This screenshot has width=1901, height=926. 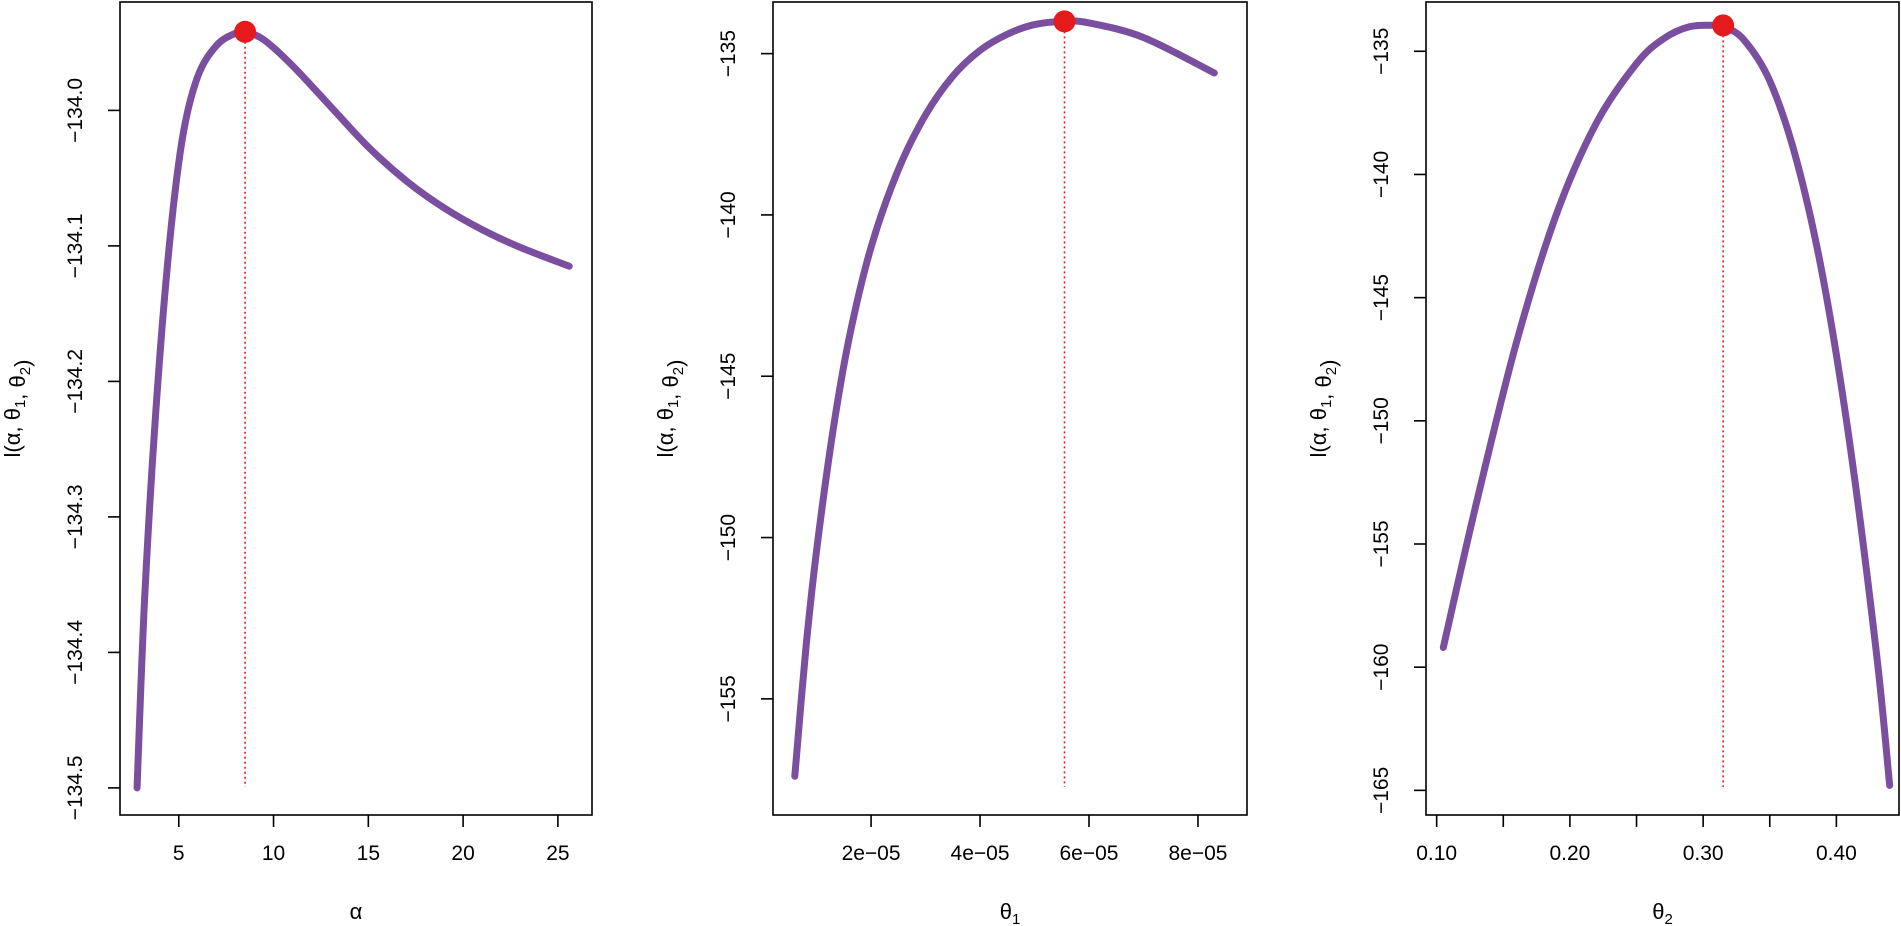 I want to click on y-tick-label: −134.2, so click(x=75, y=381).